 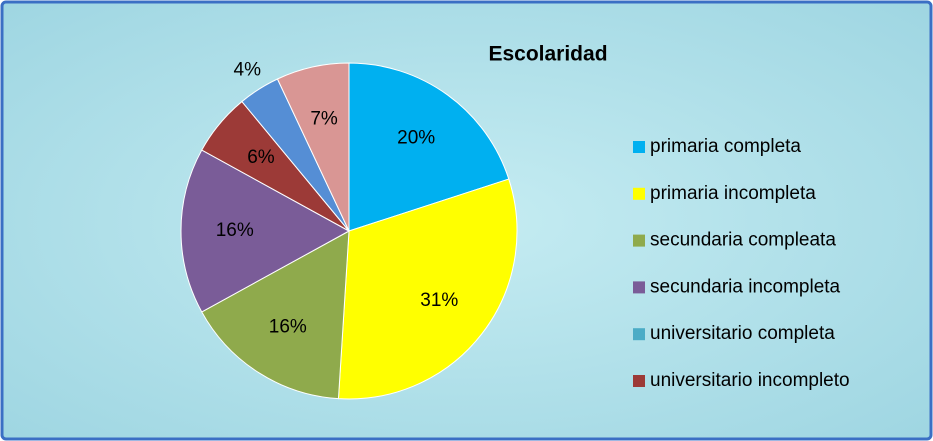 I want to click on legend-label: primaria incompleta, so click(x=733, y=193).